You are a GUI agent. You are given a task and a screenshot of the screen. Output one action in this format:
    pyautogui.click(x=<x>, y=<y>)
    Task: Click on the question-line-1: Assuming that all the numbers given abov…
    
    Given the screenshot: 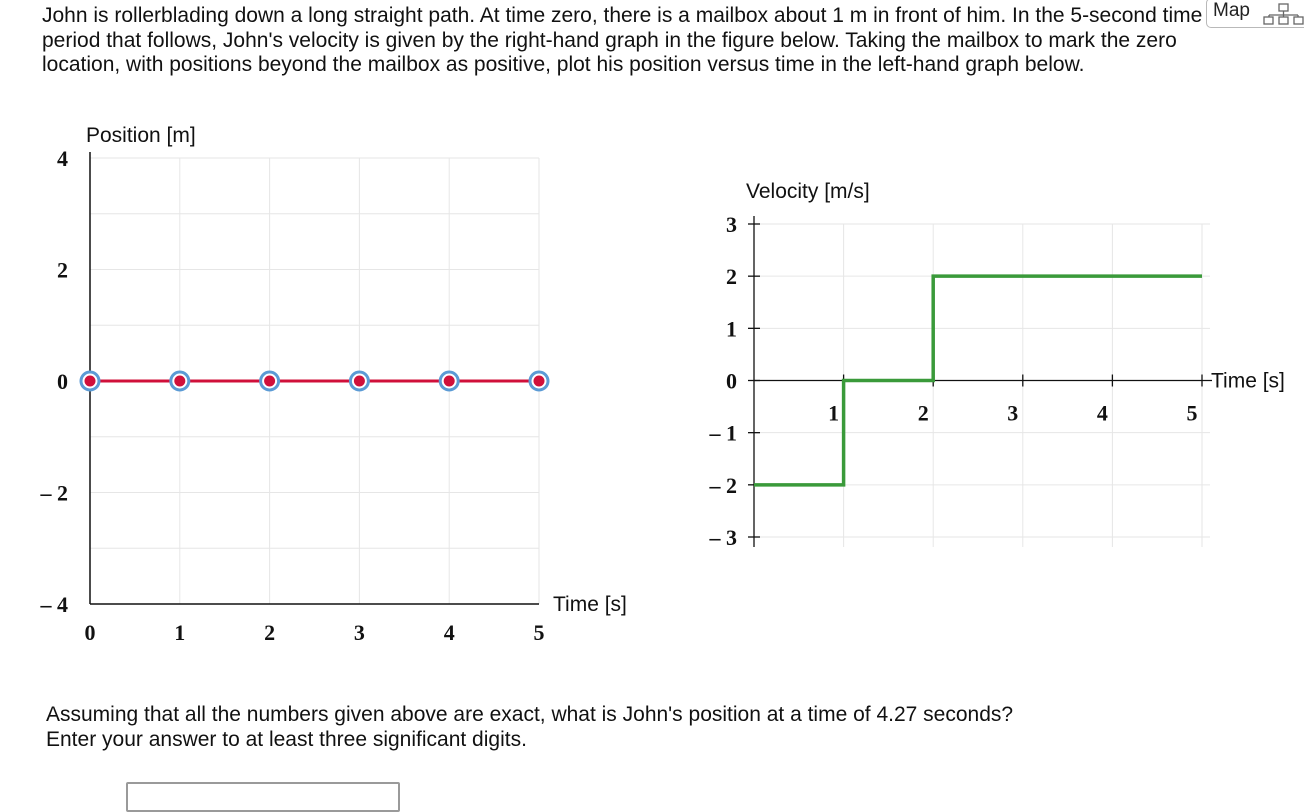 What is the action you would take?
    pyautogui.click(x=530, y=714)
    